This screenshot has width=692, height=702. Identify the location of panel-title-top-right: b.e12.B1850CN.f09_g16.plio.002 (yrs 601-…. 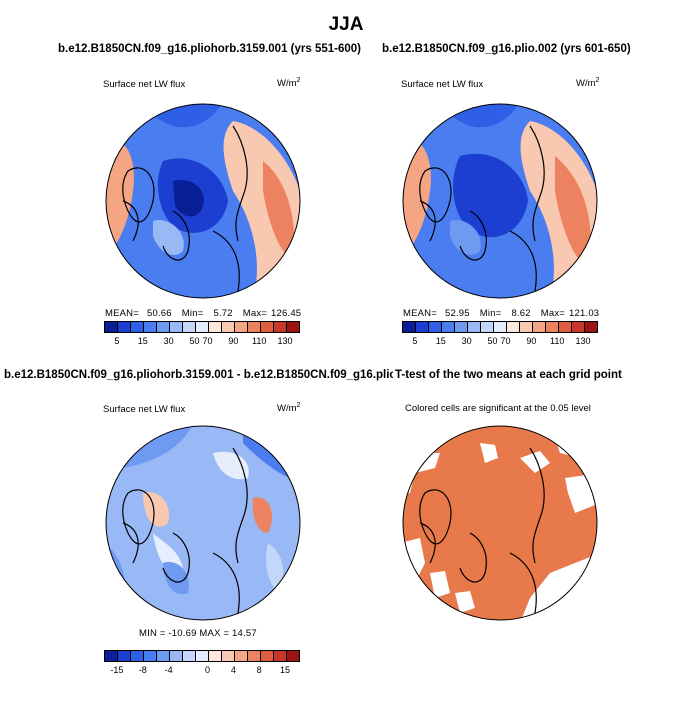
(506, 49).